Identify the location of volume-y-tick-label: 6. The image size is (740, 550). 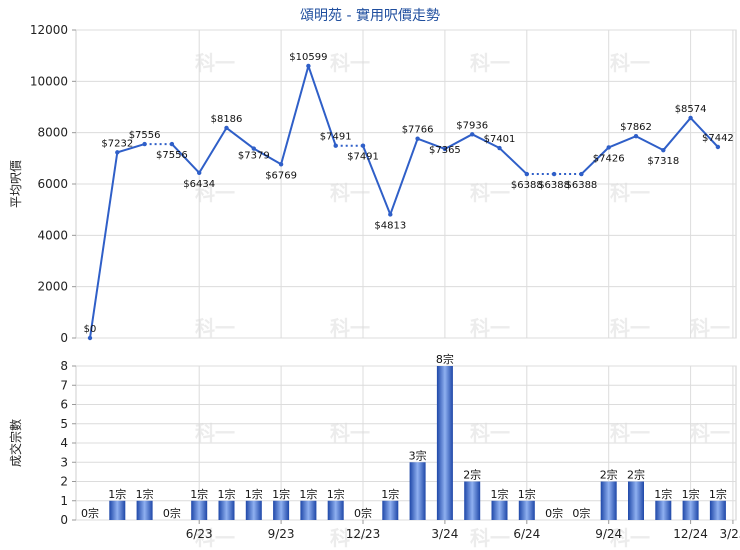
(64, 405).